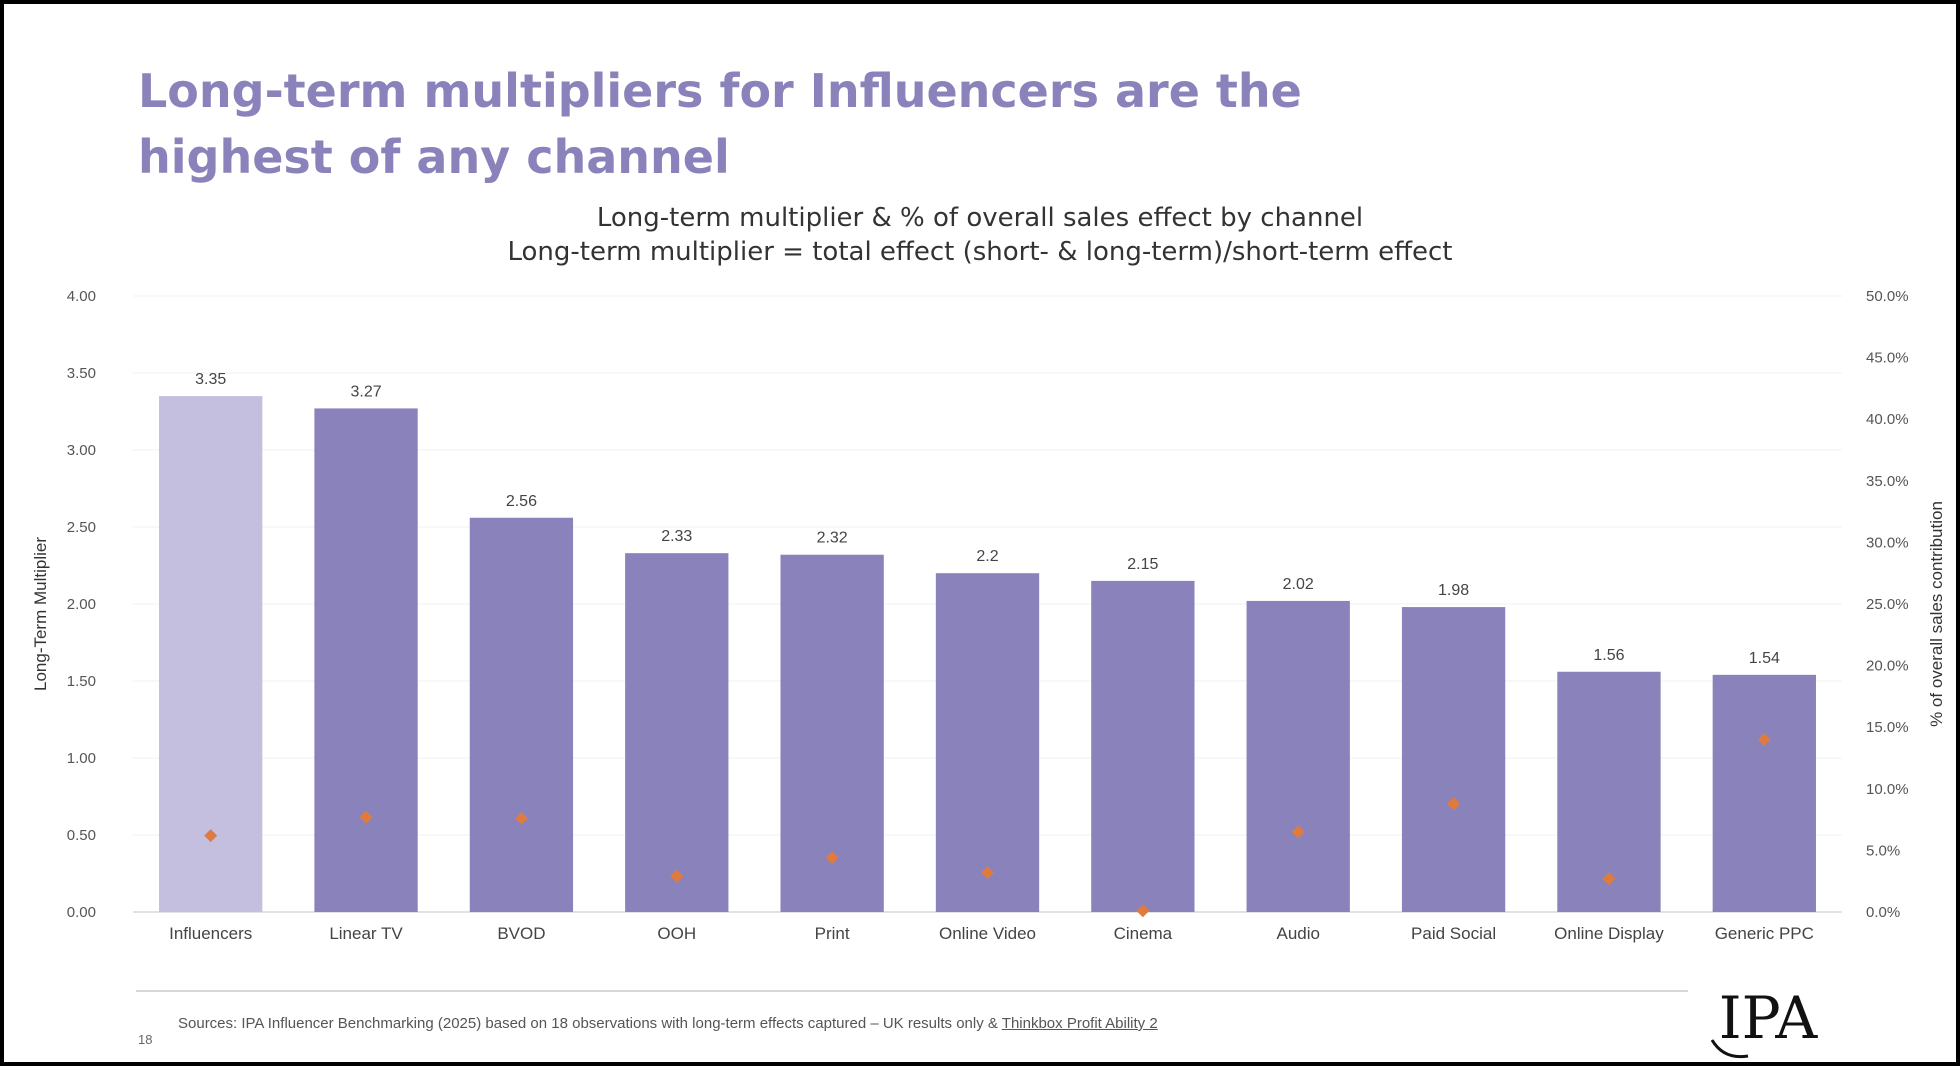  Describe the element at coordinates (1887, 666) in the screenshot. I see `y2-tick-label: 20.0%` at that location.